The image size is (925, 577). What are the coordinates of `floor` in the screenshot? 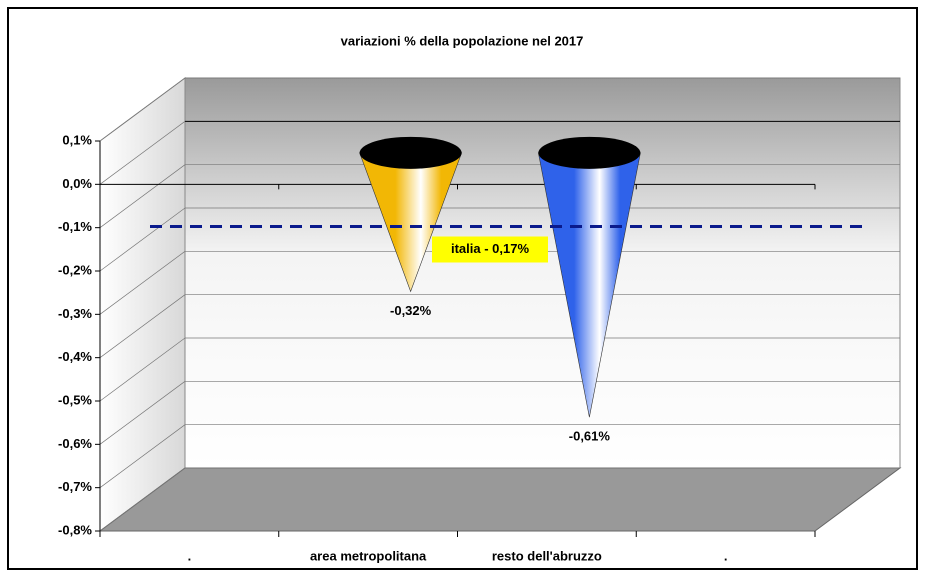 It's located at (500, 499).